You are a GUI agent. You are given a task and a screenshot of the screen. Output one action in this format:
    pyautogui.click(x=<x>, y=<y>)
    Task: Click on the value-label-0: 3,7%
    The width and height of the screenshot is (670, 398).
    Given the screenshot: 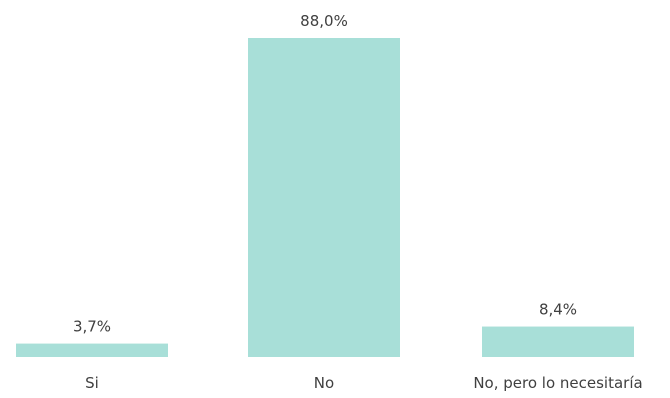 What is the action you would take?
    pyautogui.click(x=92, y=327)
    